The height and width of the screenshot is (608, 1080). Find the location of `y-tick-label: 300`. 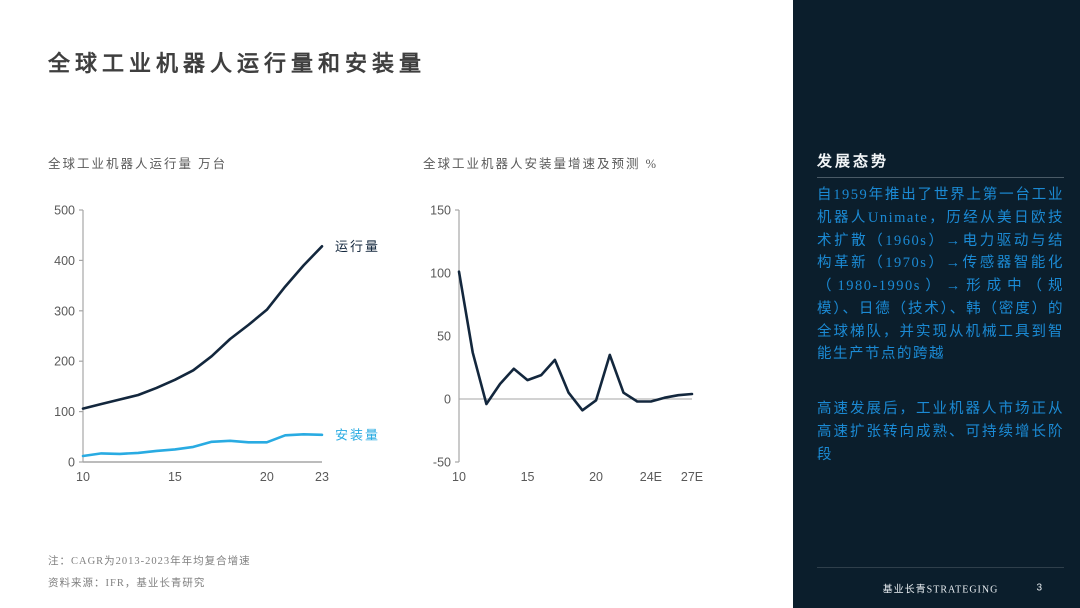

y-tick-label: 300 is located at coordinates (64, 311).